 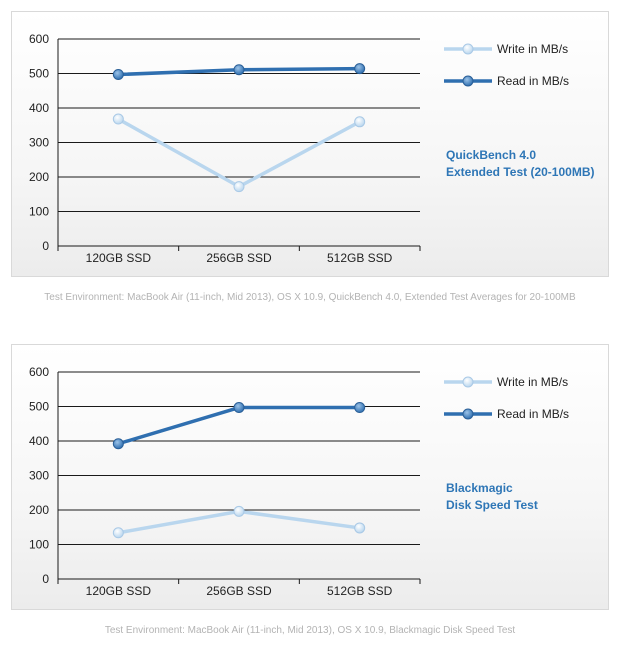 What do you see at coordinates (520, 164) in the screenshot?
I see `chart-annotation: QuickBench 4.0 Extended Test (20-100MB)` at bounding box center [520, 164].